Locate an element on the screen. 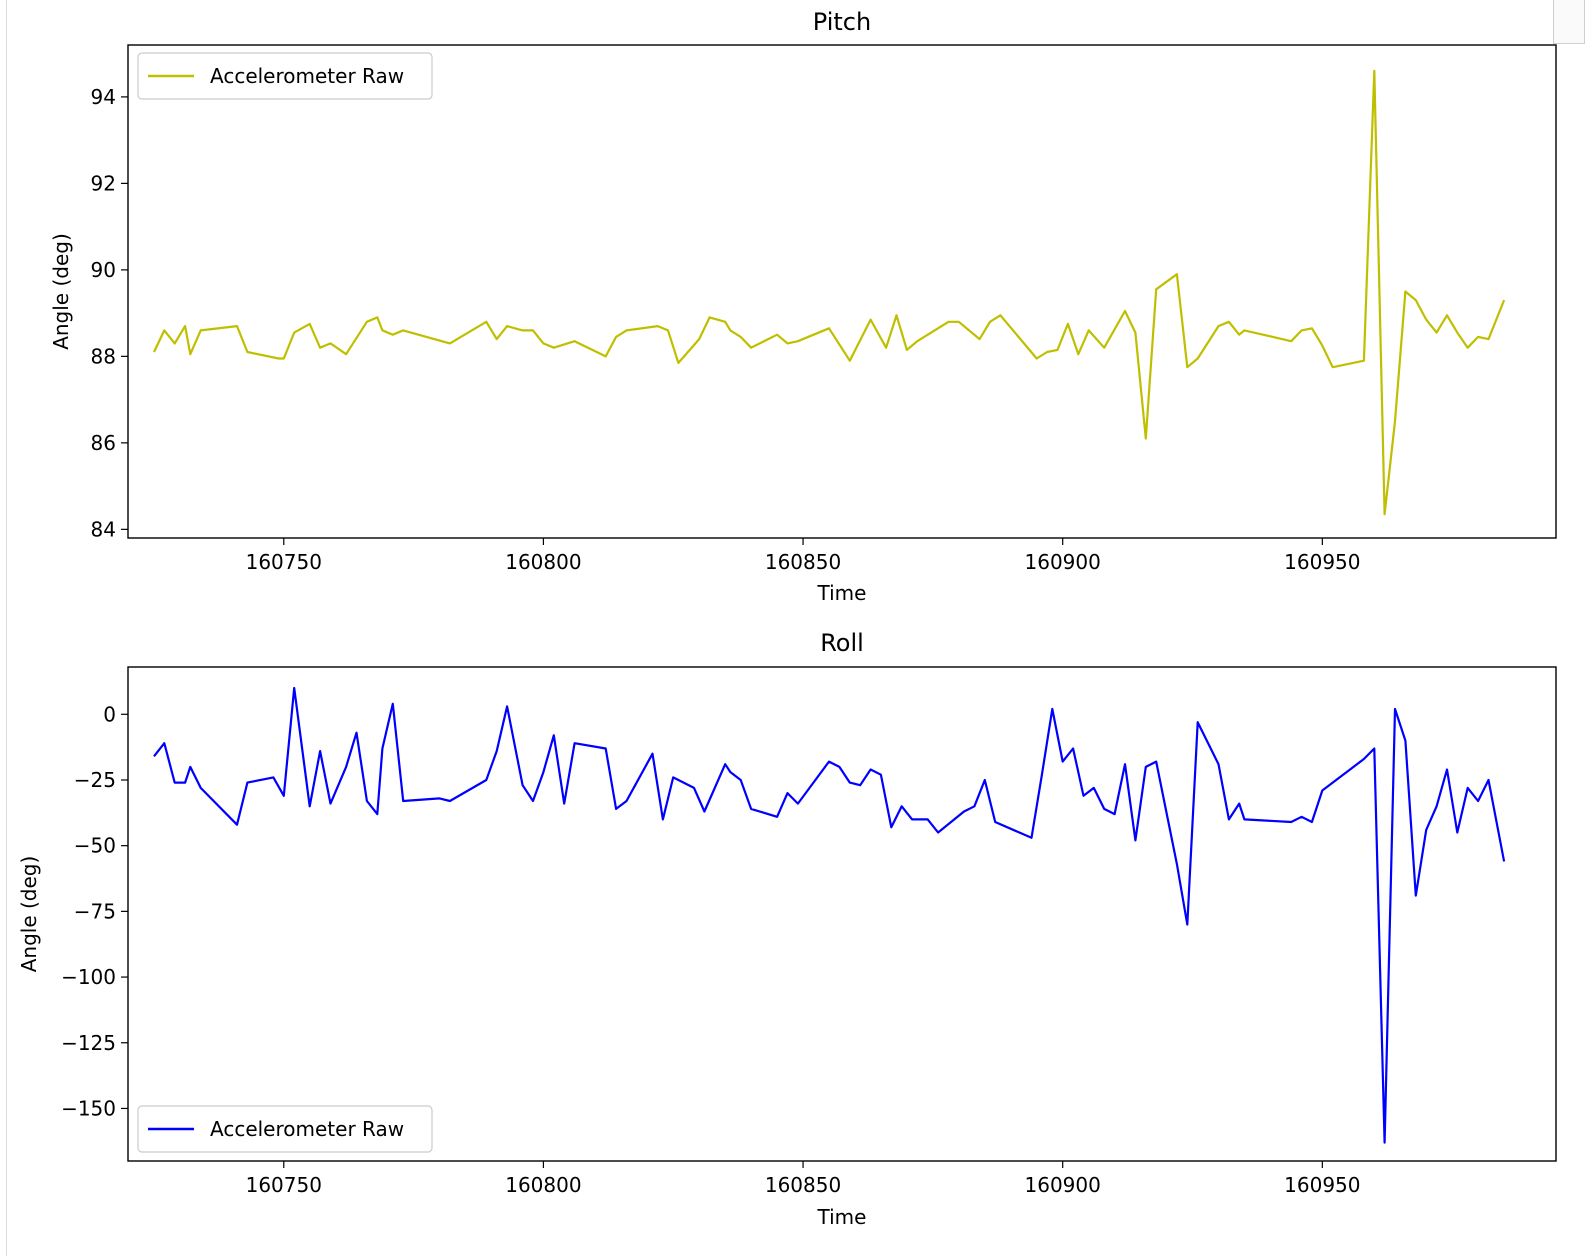  output-toolbar is located at coordinates (1569, 22).